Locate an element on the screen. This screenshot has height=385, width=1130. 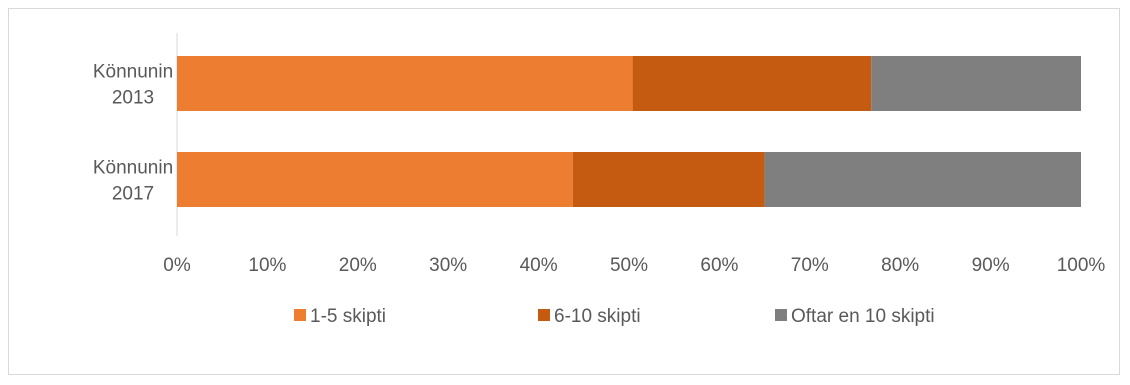
category-label-2-line-2: 2017 is located at coordinates (133, 194).